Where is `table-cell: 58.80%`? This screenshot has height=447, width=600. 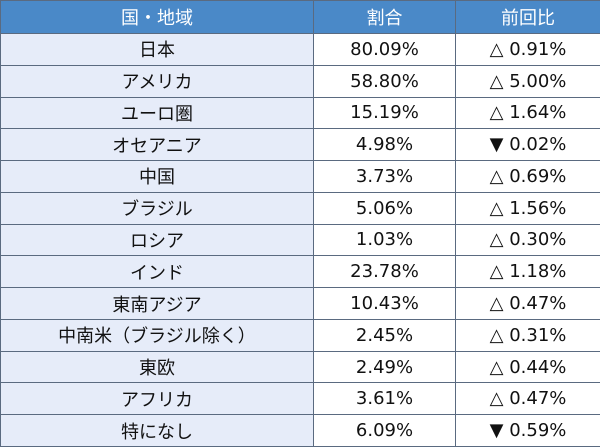
table-cell: 58.80% is located at coordinates (384, 81).